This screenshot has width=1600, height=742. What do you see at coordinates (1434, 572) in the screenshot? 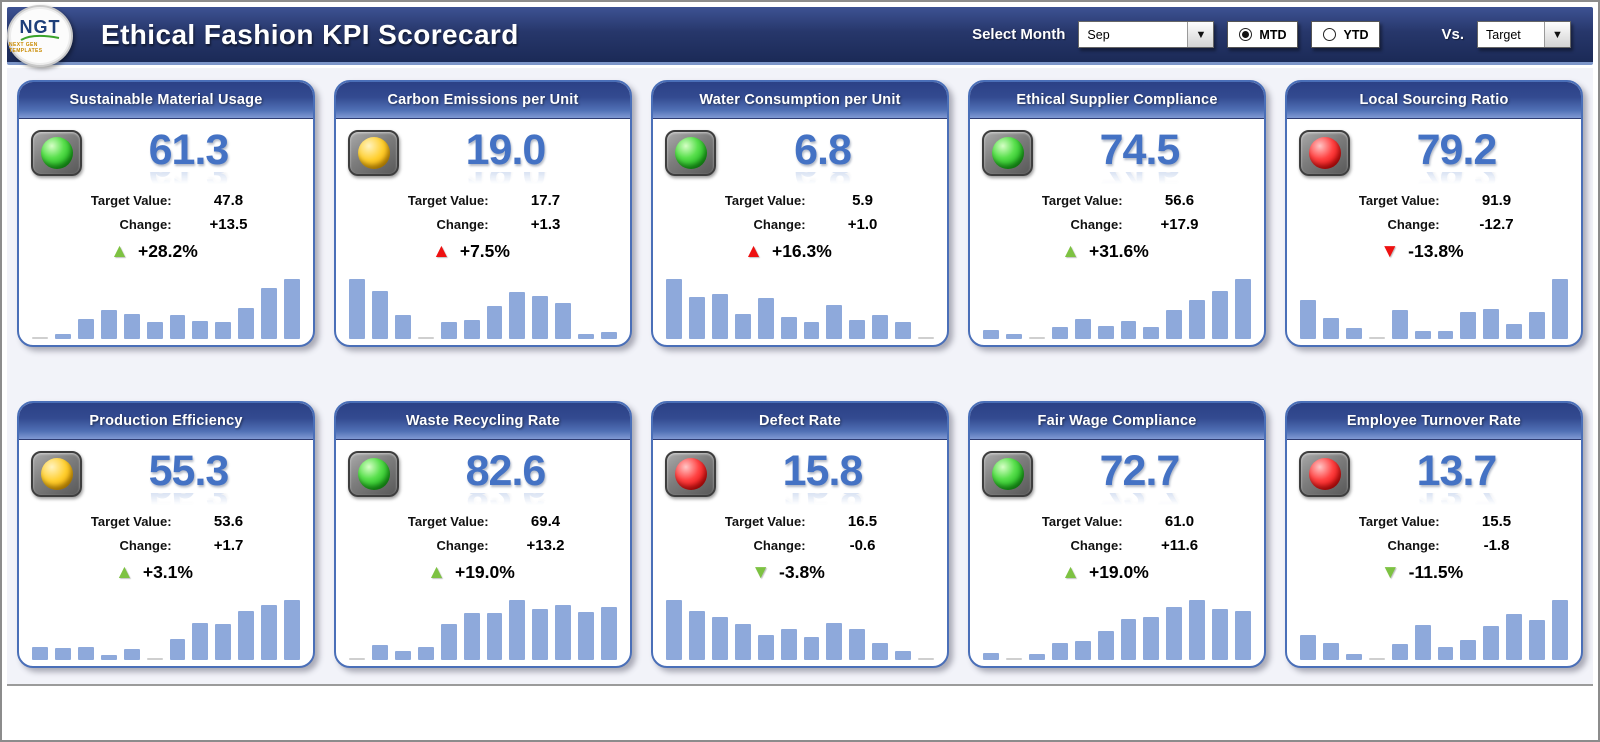
I see `percent-row: ▼ -11.5%` at bounding box center [1434, 572].